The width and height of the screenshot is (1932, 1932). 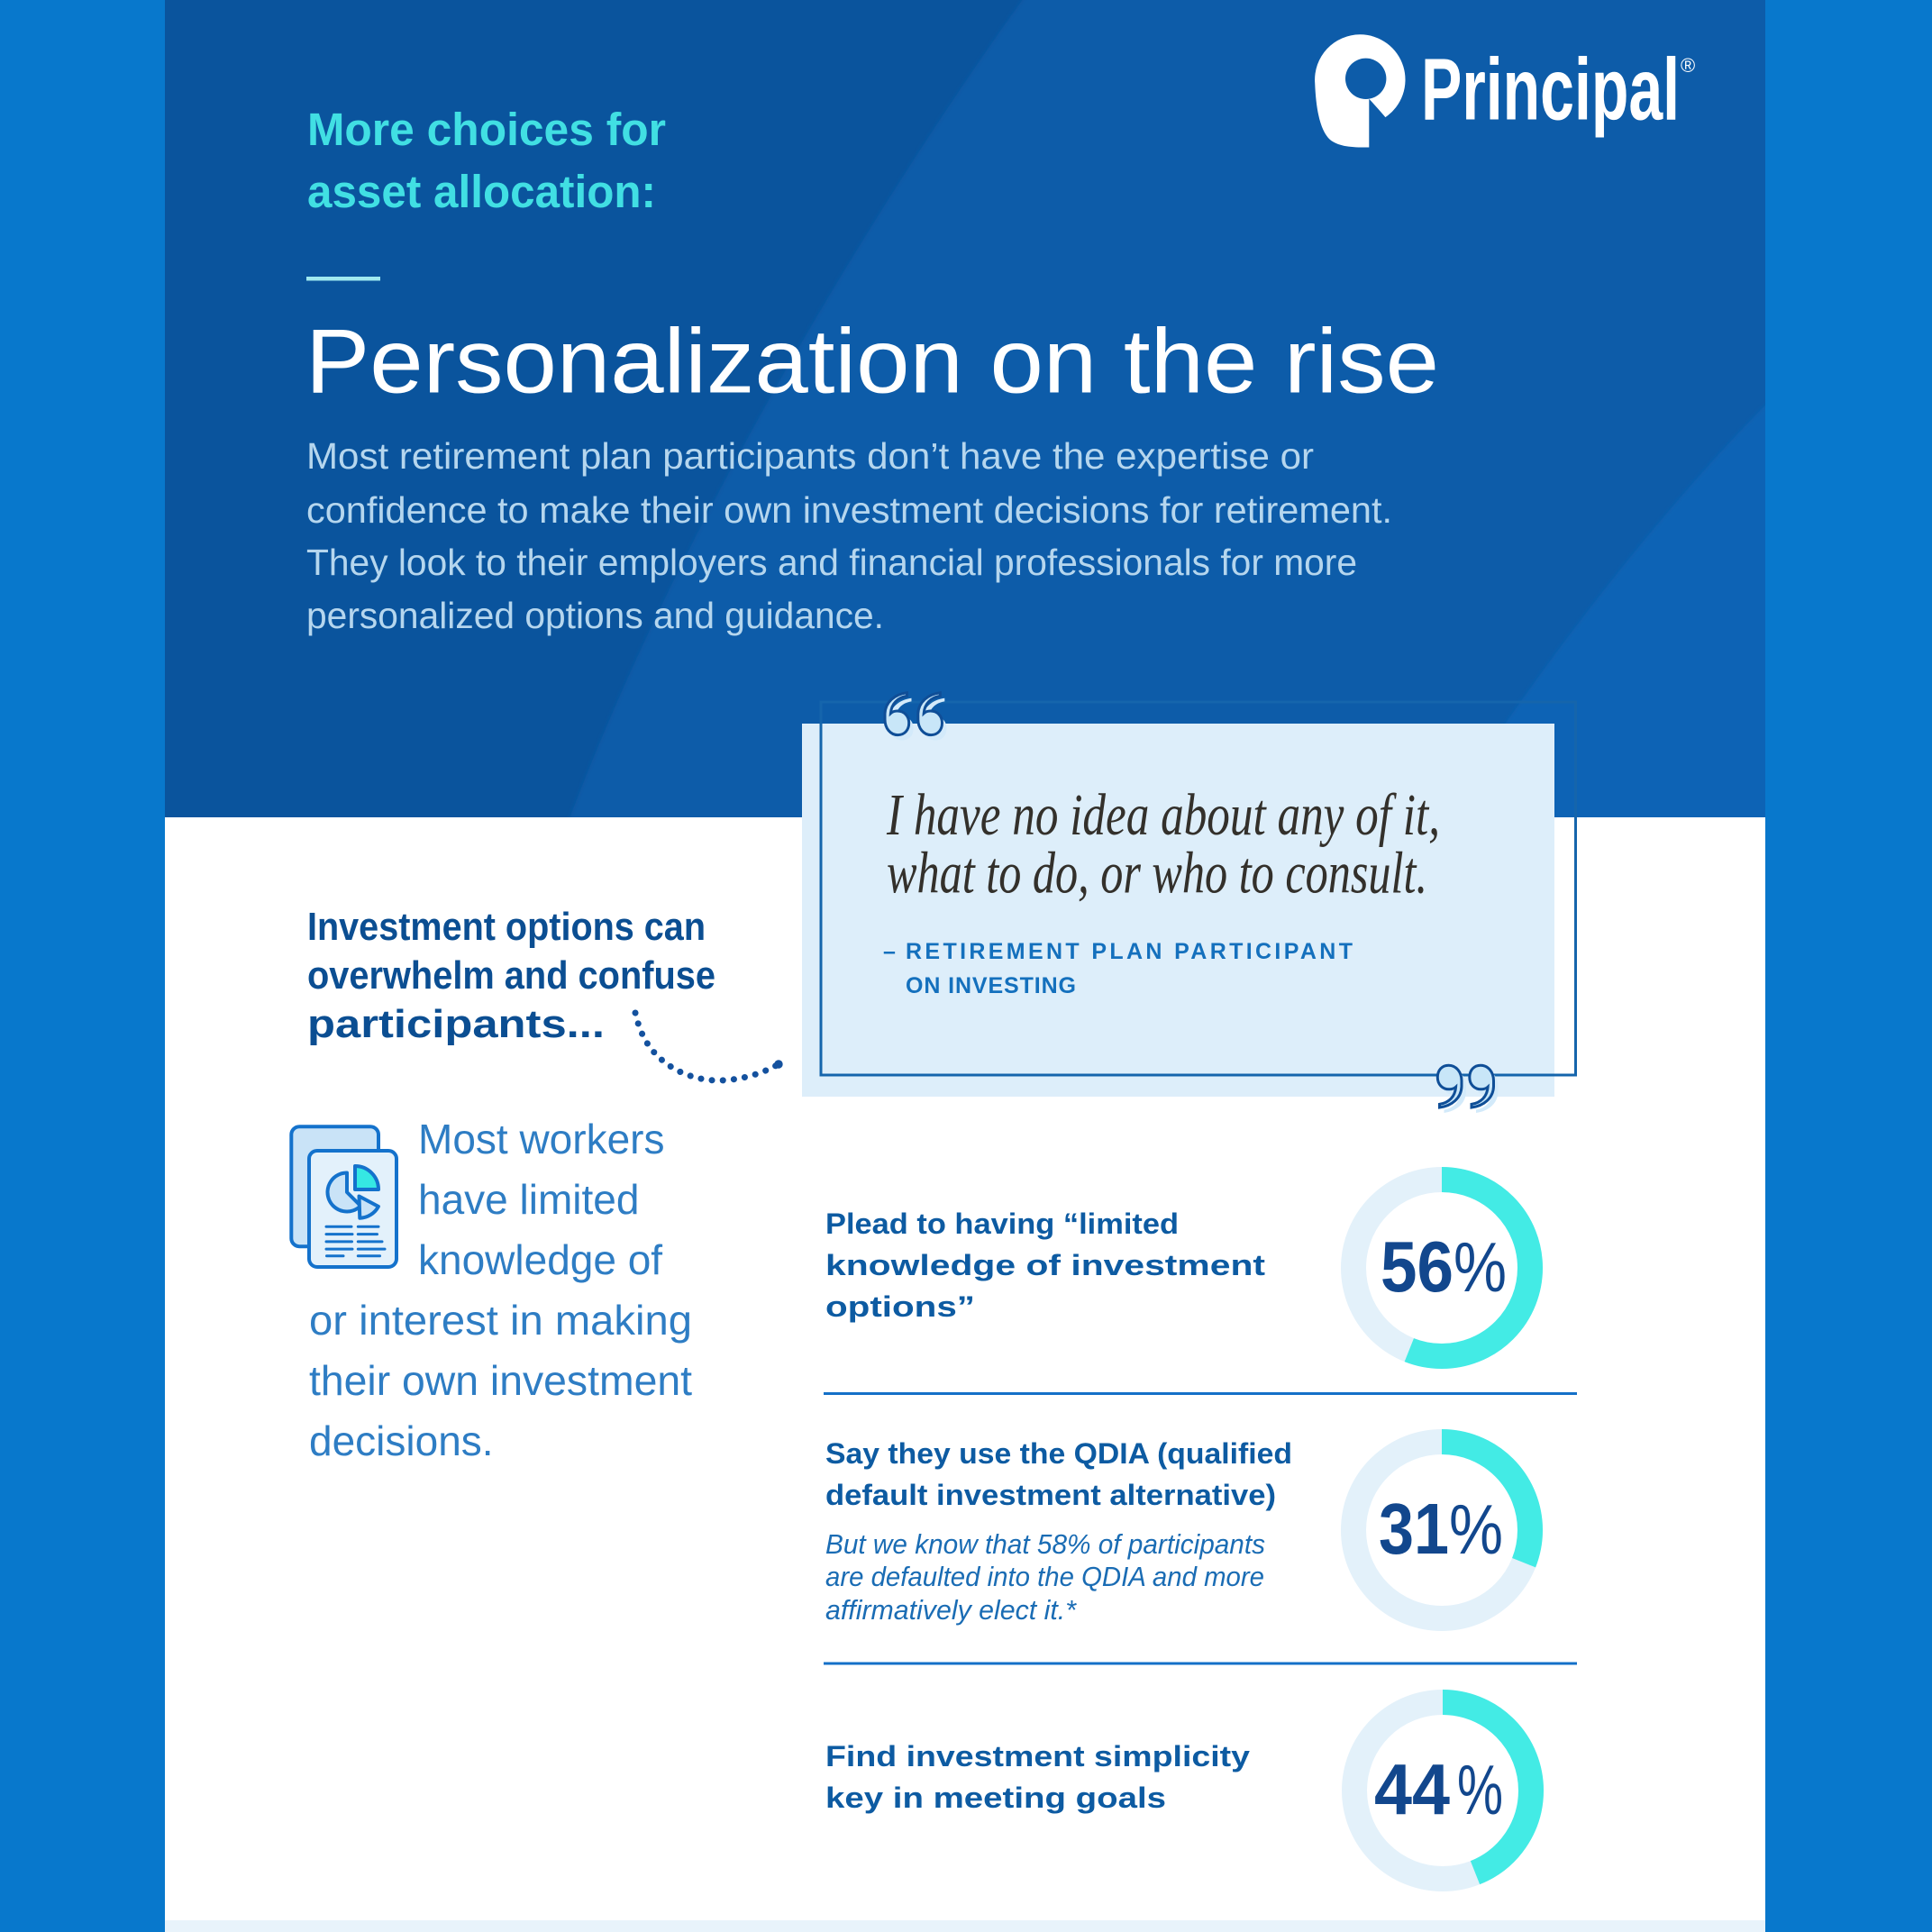 I want to click on svg-text: Personalization on the rise, so click(x=872, y=362).